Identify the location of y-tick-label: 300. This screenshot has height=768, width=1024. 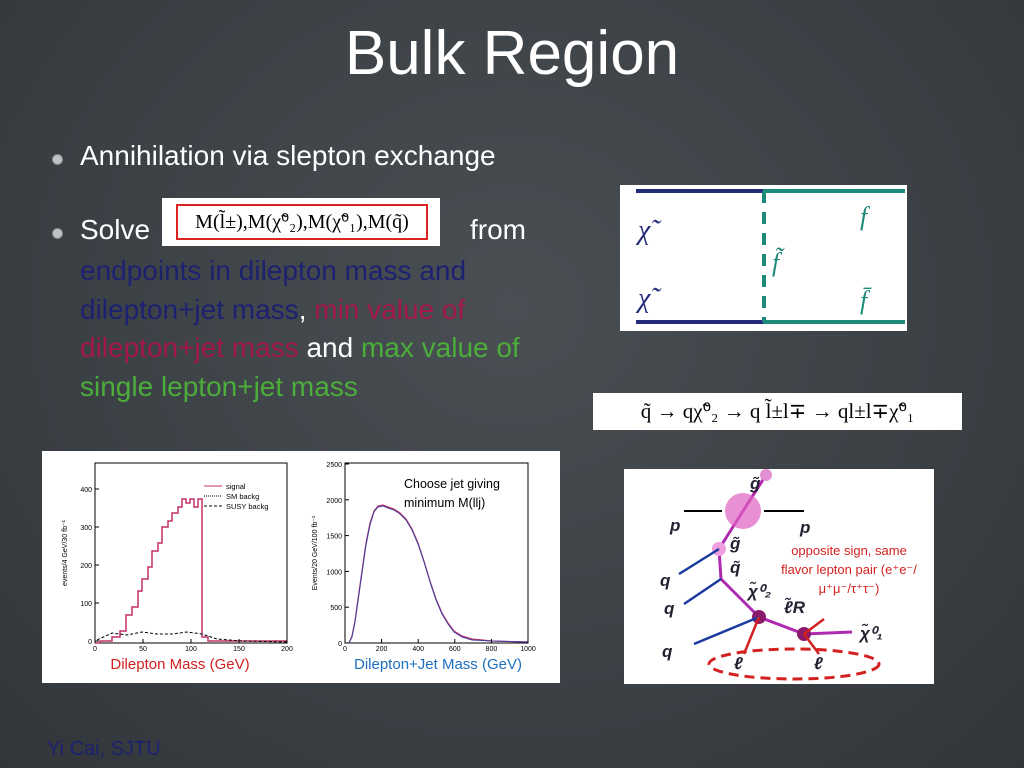
(86, 528).